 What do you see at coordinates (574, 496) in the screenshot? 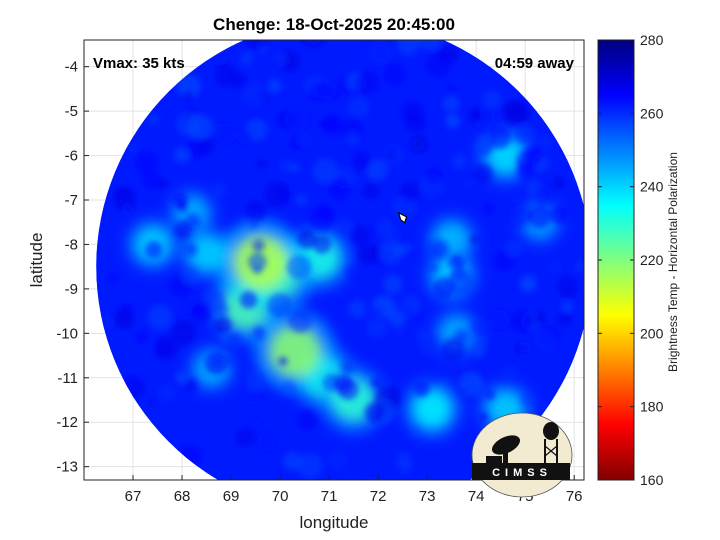
I see `x-tick-label: 76` at bounding box center [574, 496].